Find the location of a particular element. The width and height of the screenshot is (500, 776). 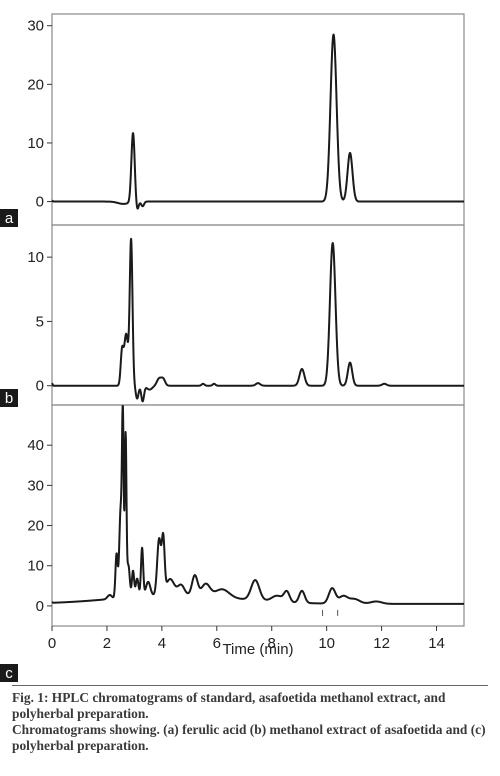

panel-b-ytick-label: 5 is located at coordinates (40, 321).